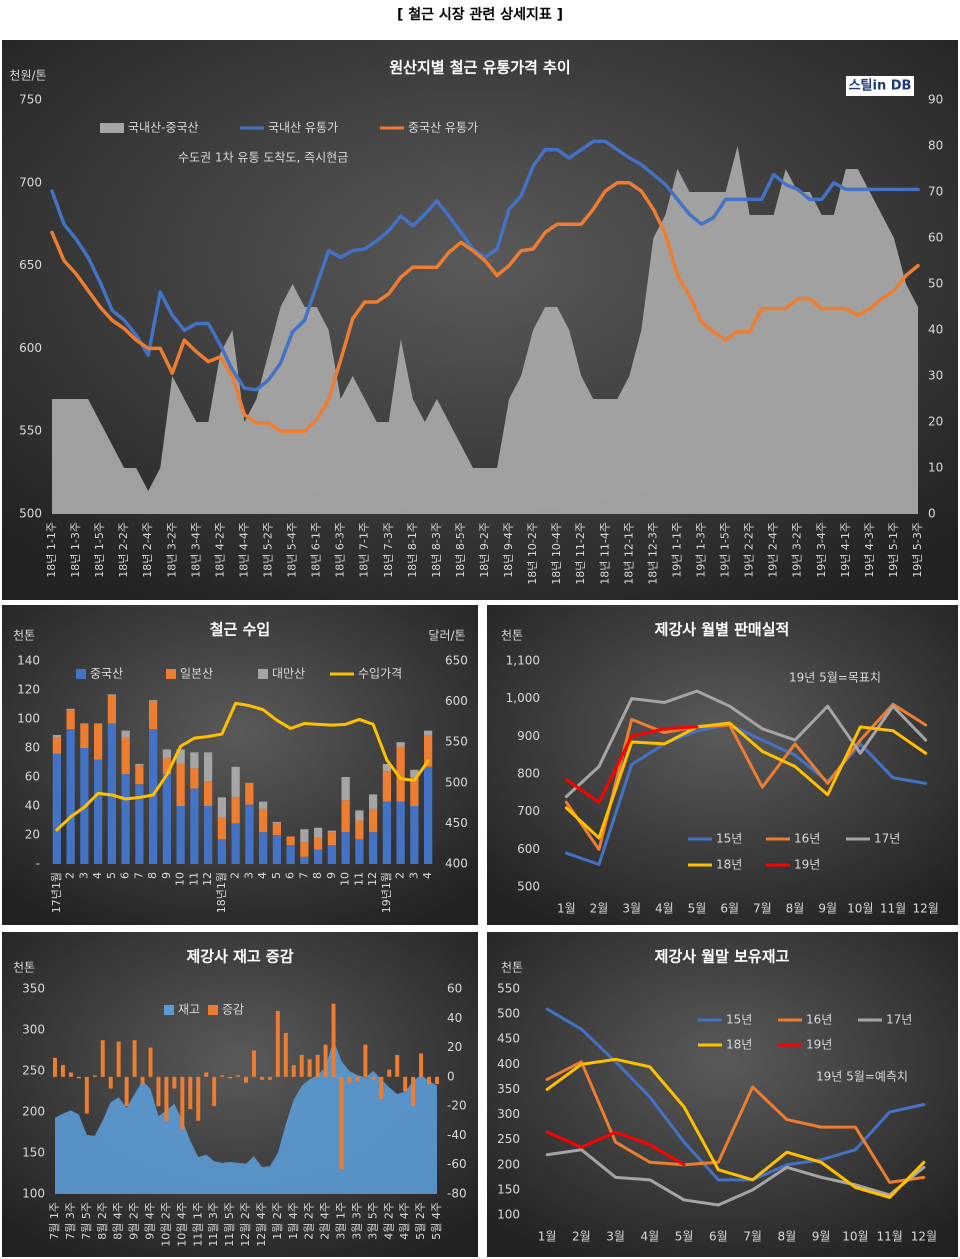  I want to click on x-tick-label: 6, so click(290, 875).